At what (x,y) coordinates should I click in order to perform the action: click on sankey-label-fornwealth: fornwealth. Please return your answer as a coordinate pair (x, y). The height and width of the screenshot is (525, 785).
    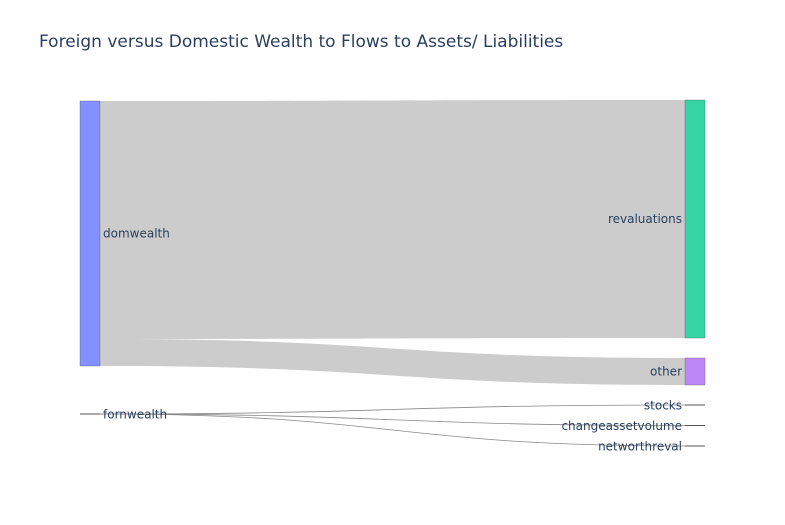
    Looking at the image, I should click on (135, 414).